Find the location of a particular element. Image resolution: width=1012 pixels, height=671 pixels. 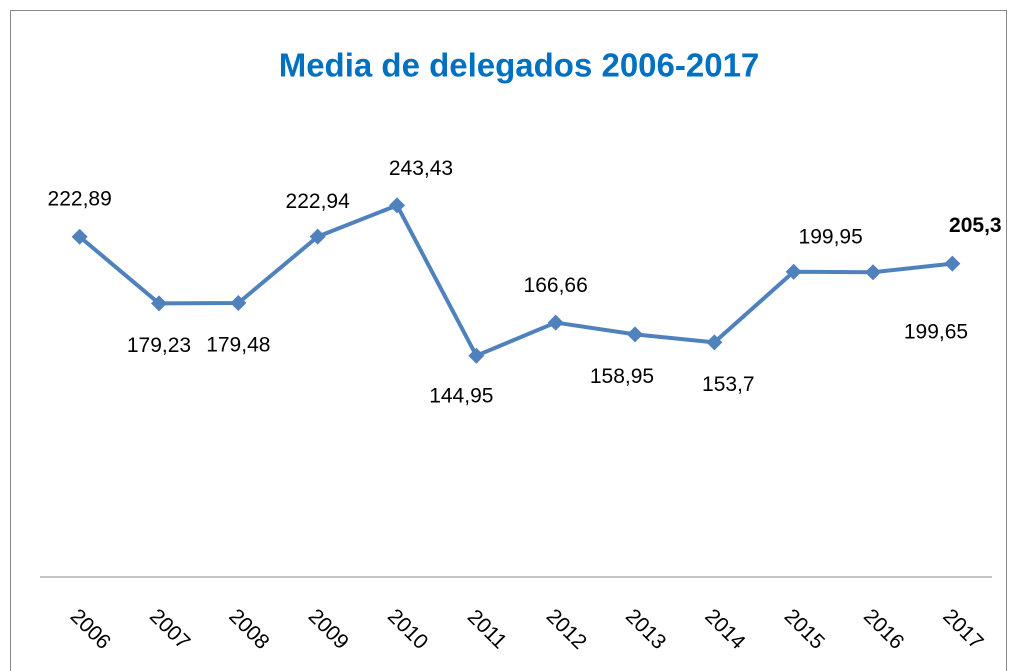

data-label: 179,23 is located at coordinates (159, 345).